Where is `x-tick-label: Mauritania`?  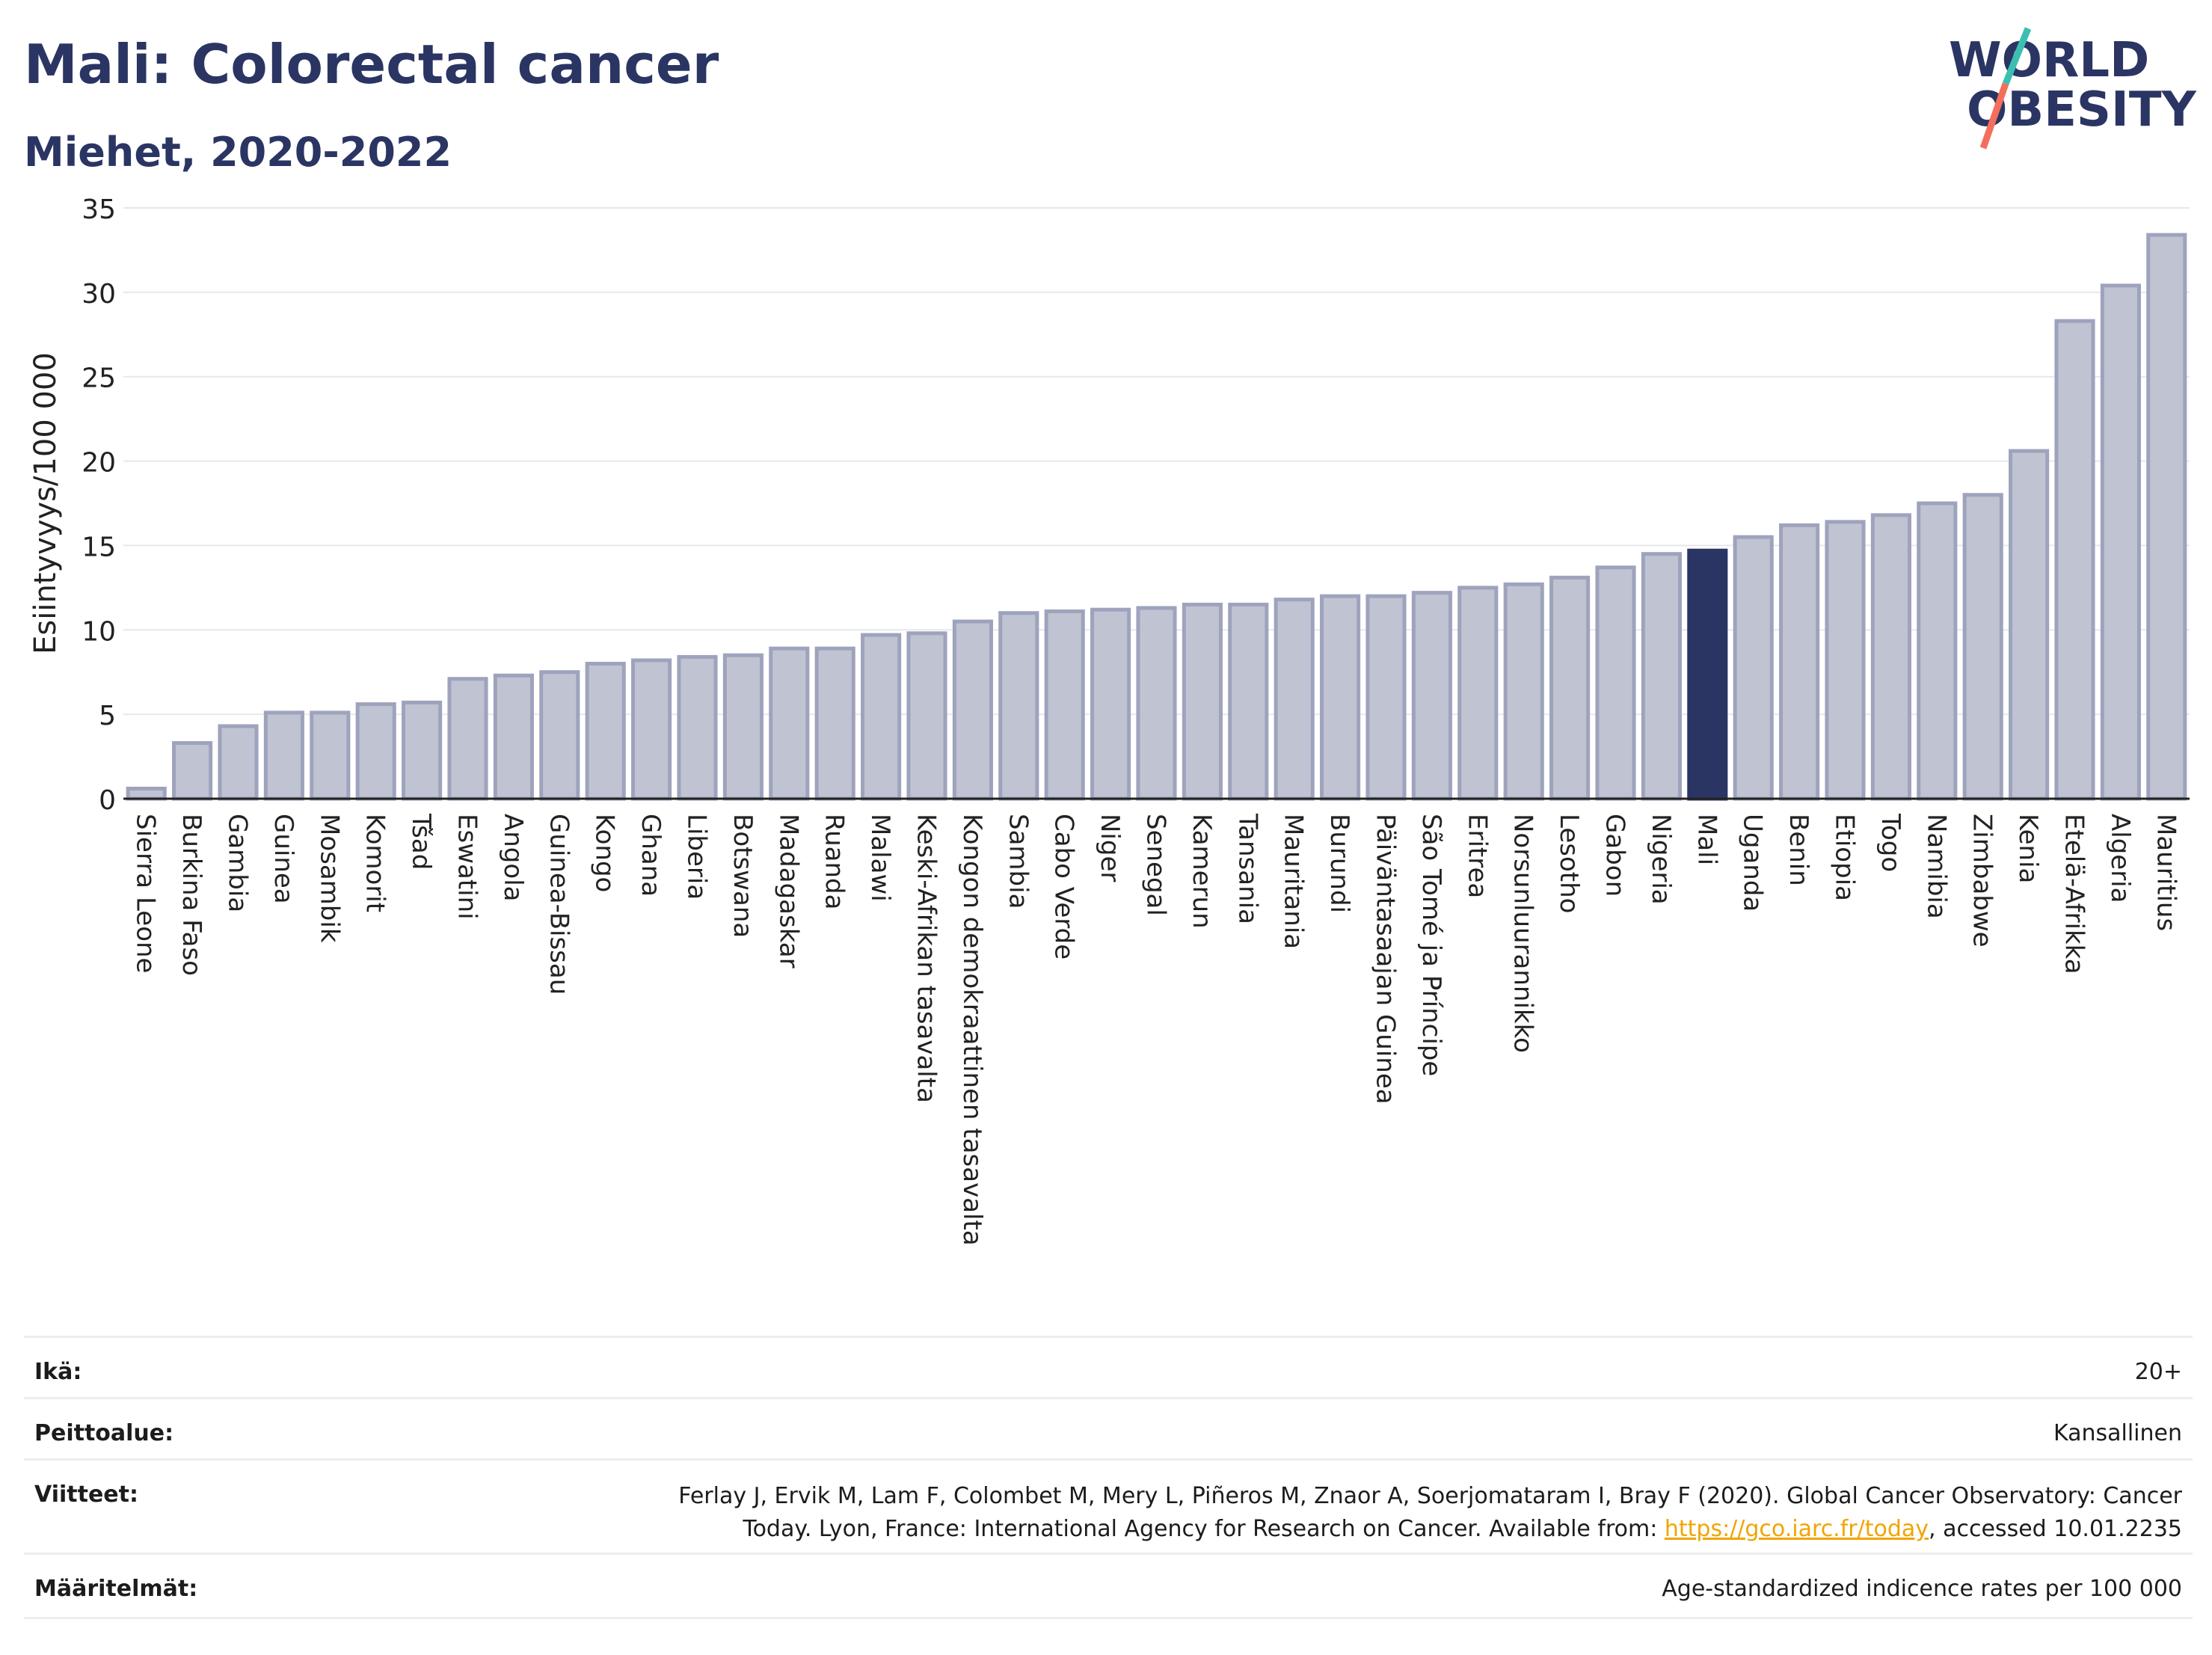 x-tick-label: Mauritania is located at coordinates (1294, 881).